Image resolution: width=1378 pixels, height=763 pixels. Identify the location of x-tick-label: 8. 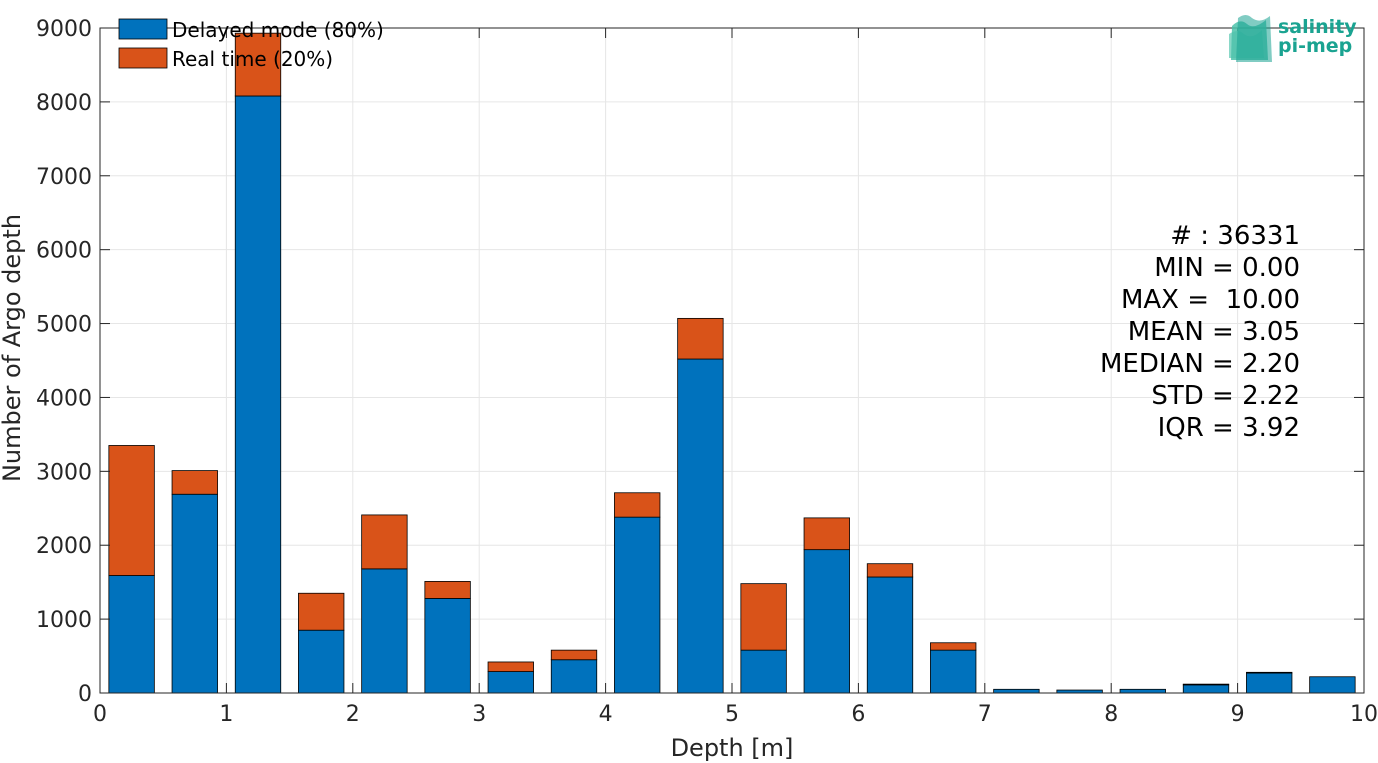
(1111, 714).